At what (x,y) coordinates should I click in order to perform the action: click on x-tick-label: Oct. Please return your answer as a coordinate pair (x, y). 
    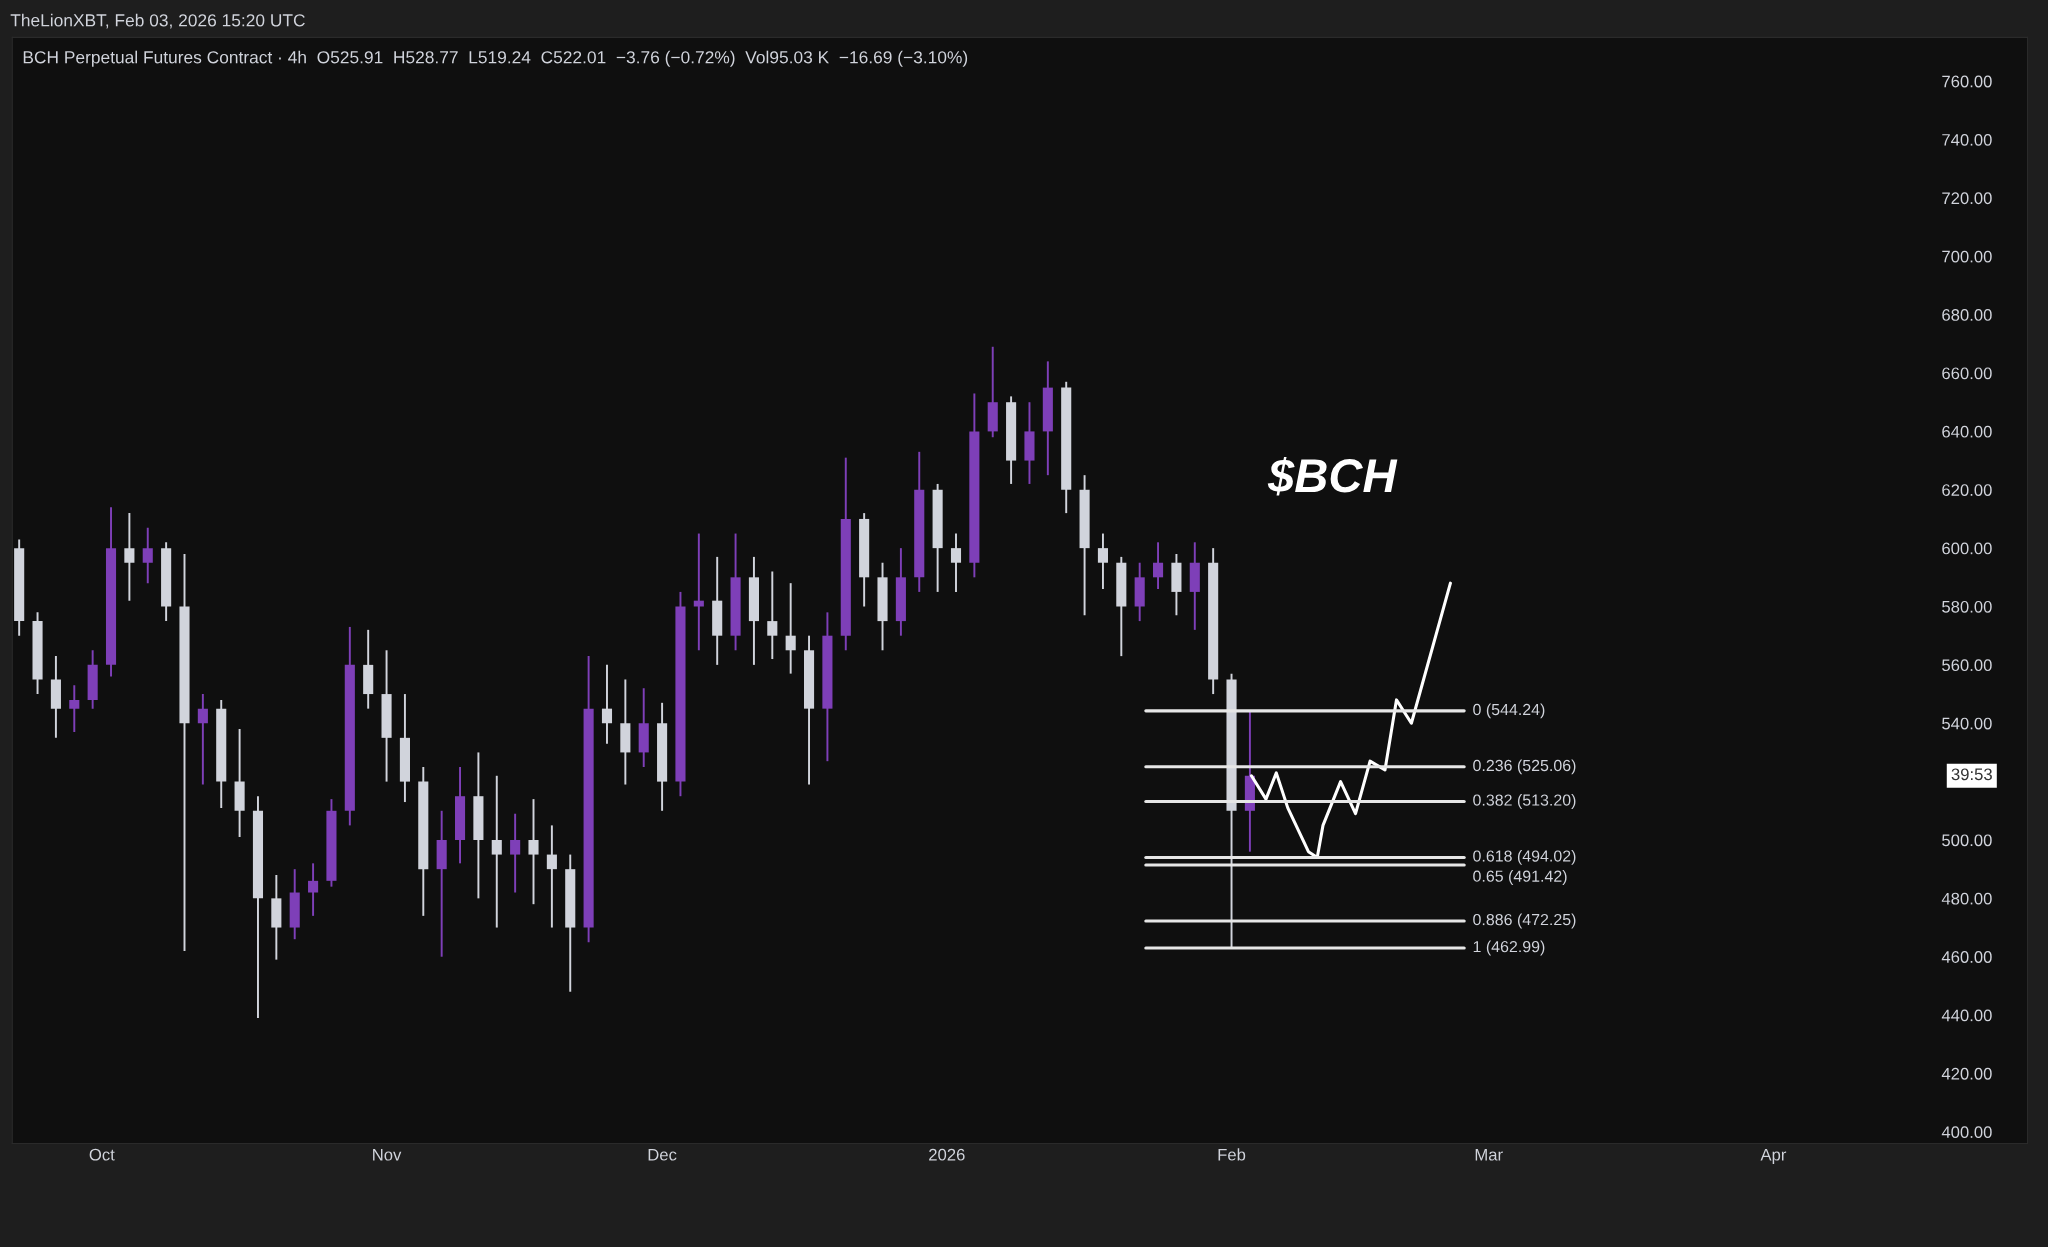
    Looking at the image, I should click on (102, 1154).